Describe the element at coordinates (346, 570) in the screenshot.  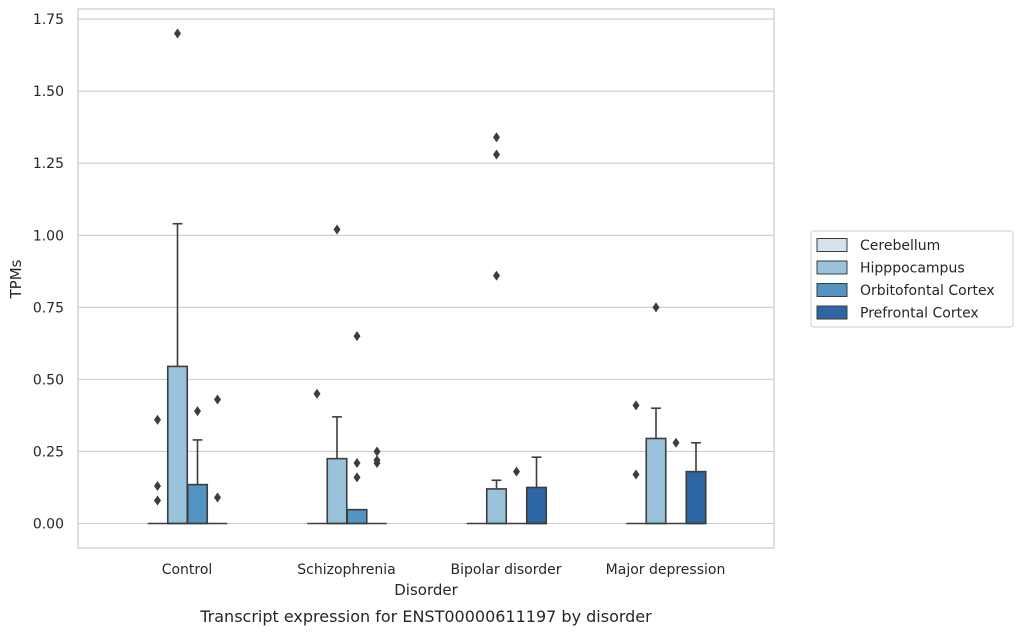
I see `x-tick-label: Schizophrenia` at that location.